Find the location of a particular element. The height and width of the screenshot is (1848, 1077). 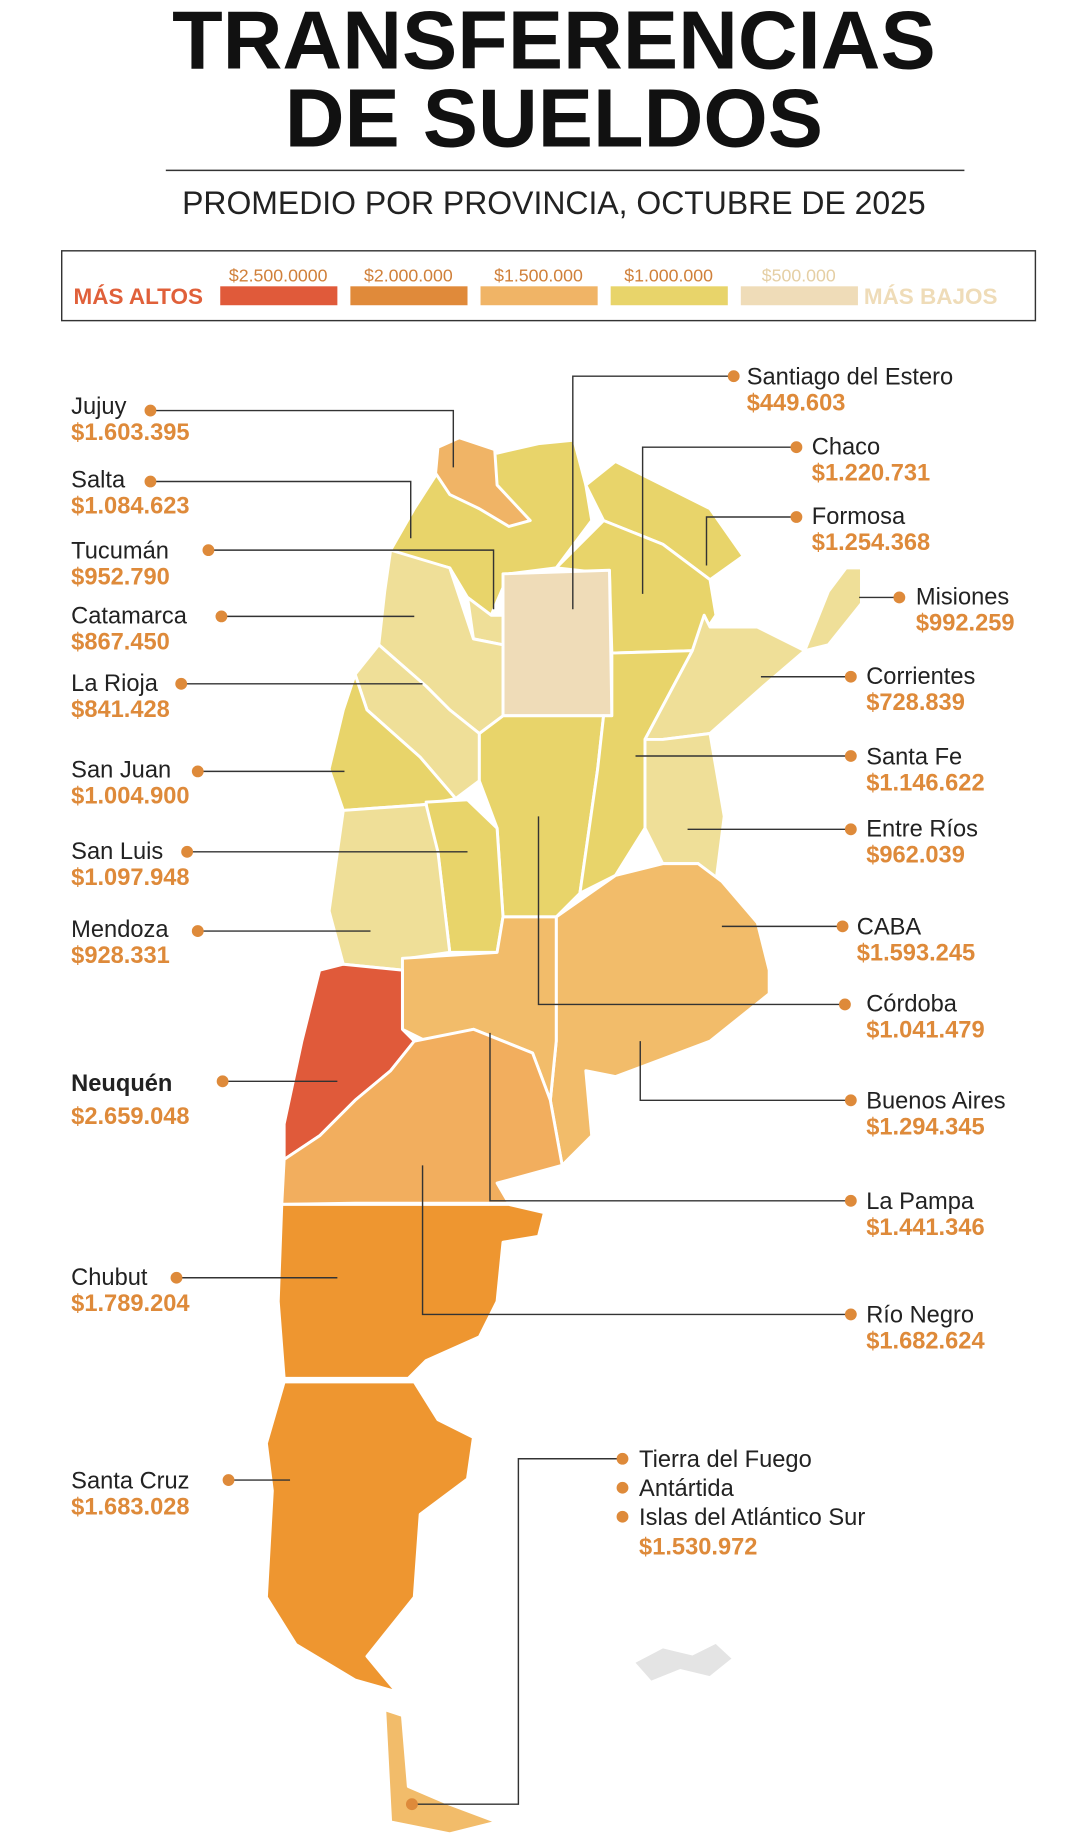

legend-step: $1.500.000 is located at coordinates (538, 276).